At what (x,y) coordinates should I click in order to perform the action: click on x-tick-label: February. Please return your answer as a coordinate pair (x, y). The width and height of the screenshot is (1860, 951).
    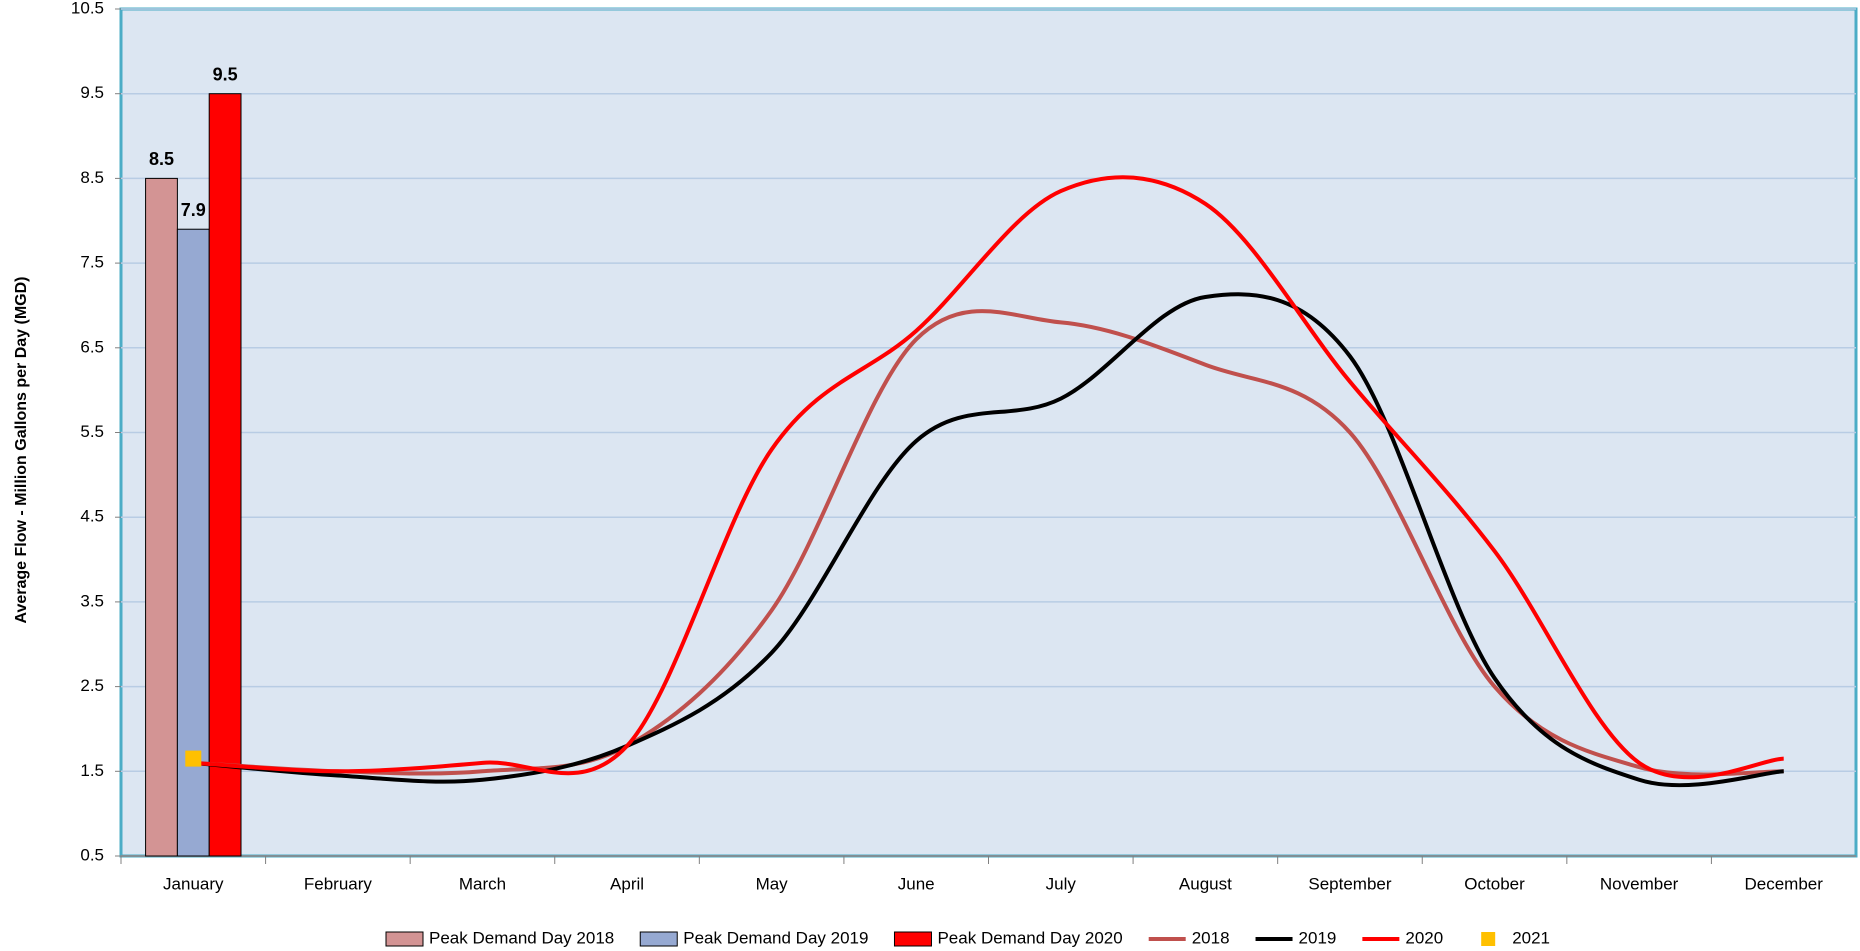
    Looking at the image, I should click on (338, 883).